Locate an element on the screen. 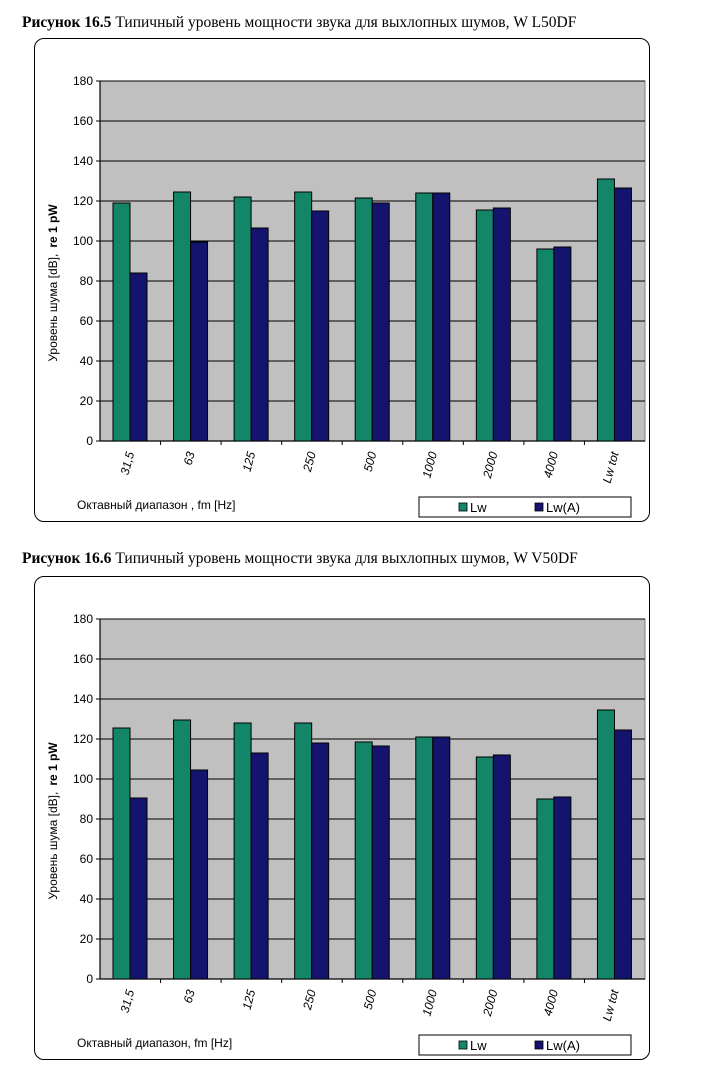 The image size is (722, 1067). figure-number-1: Рисунок 16.5 is located at coordinates (67, 22).